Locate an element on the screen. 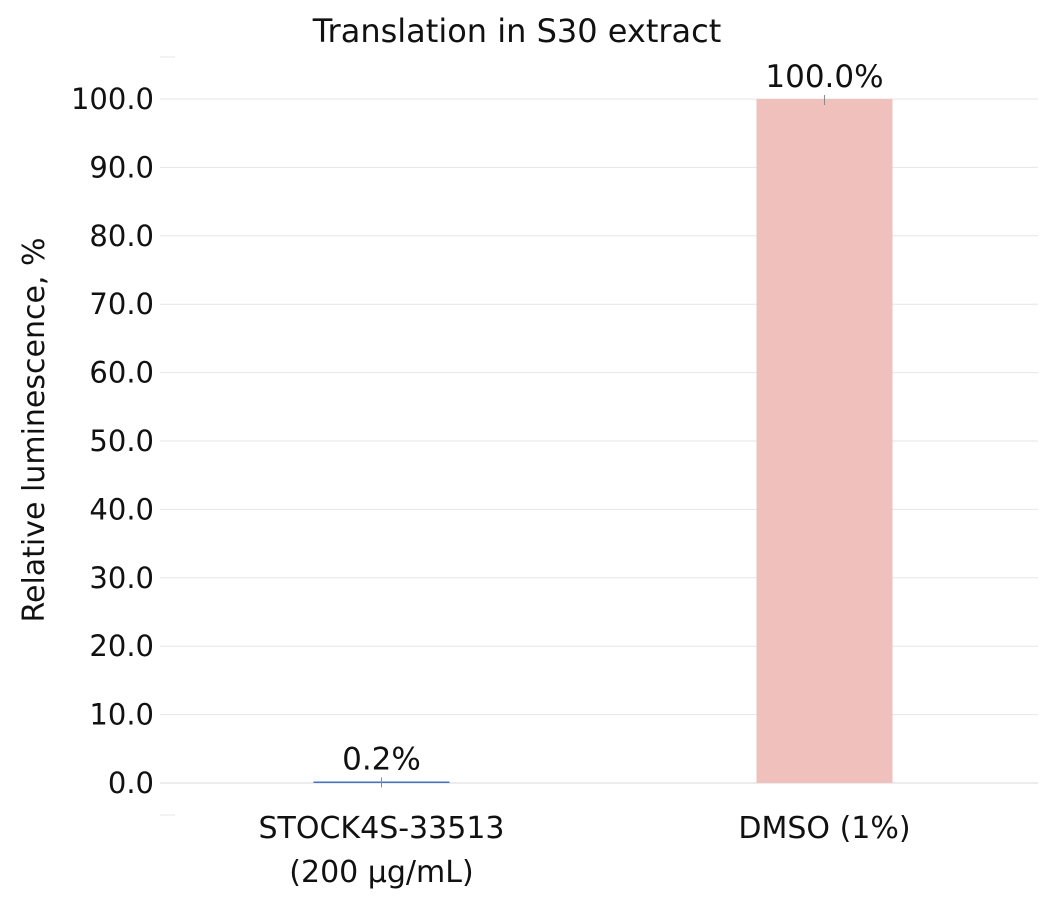 Image resolution: width=1043 pixels, height=905 pixels. data-label: 0.2% is located at coordinates (381, 760).